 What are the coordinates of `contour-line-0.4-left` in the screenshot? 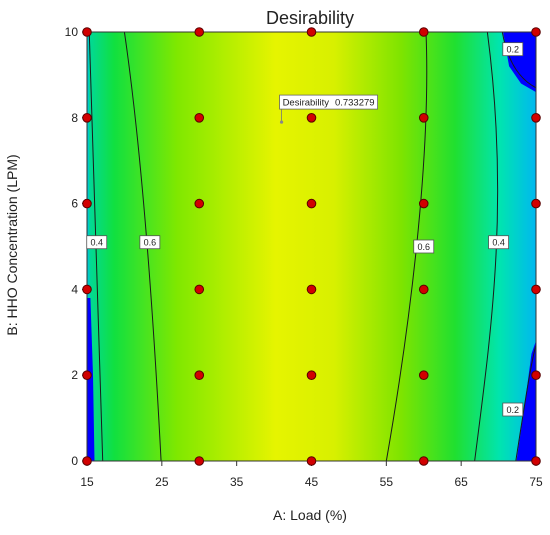 It's located at (96, 246).